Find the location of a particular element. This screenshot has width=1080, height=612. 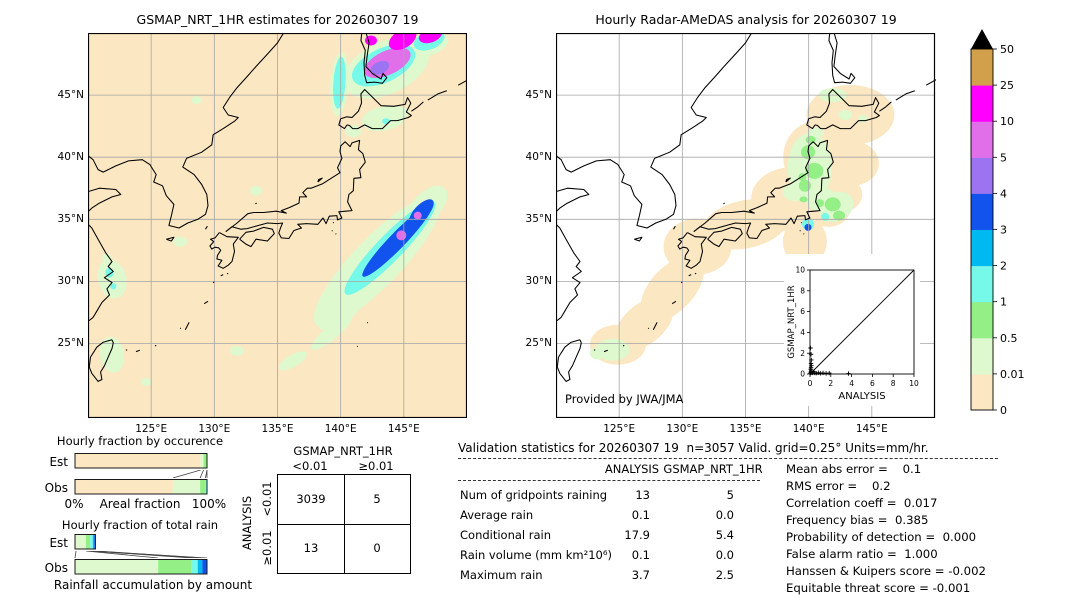

occurrence-connectors is located at coordinates (190, 474).